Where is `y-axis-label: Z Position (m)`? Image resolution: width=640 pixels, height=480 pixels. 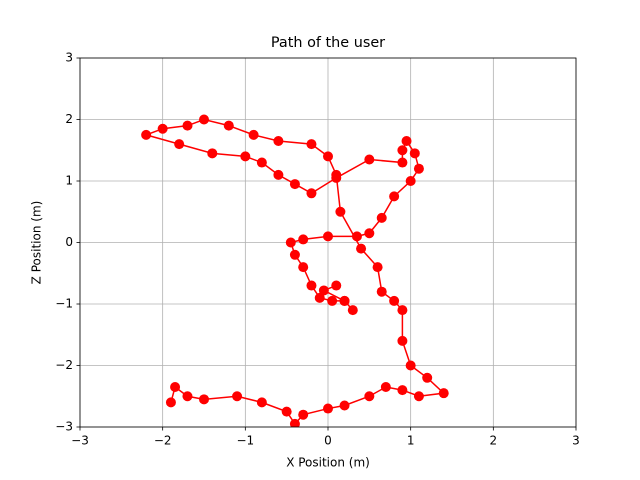
y-axis-label: Z Position (m) is located at coordinates (37, 243).